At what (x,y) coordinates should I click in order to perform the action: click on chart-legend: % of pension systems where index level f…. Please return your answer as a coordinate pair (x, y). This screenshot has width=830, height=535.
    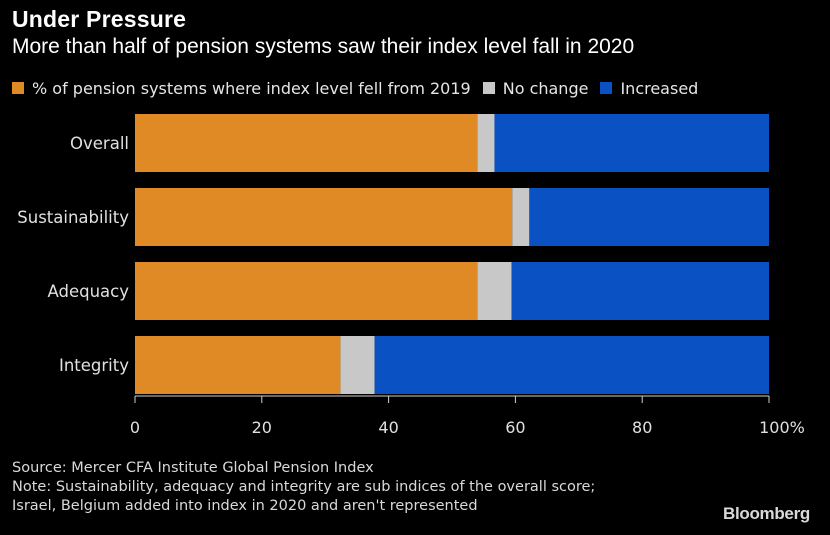
    Looking at the image, I should click on (361, 88).